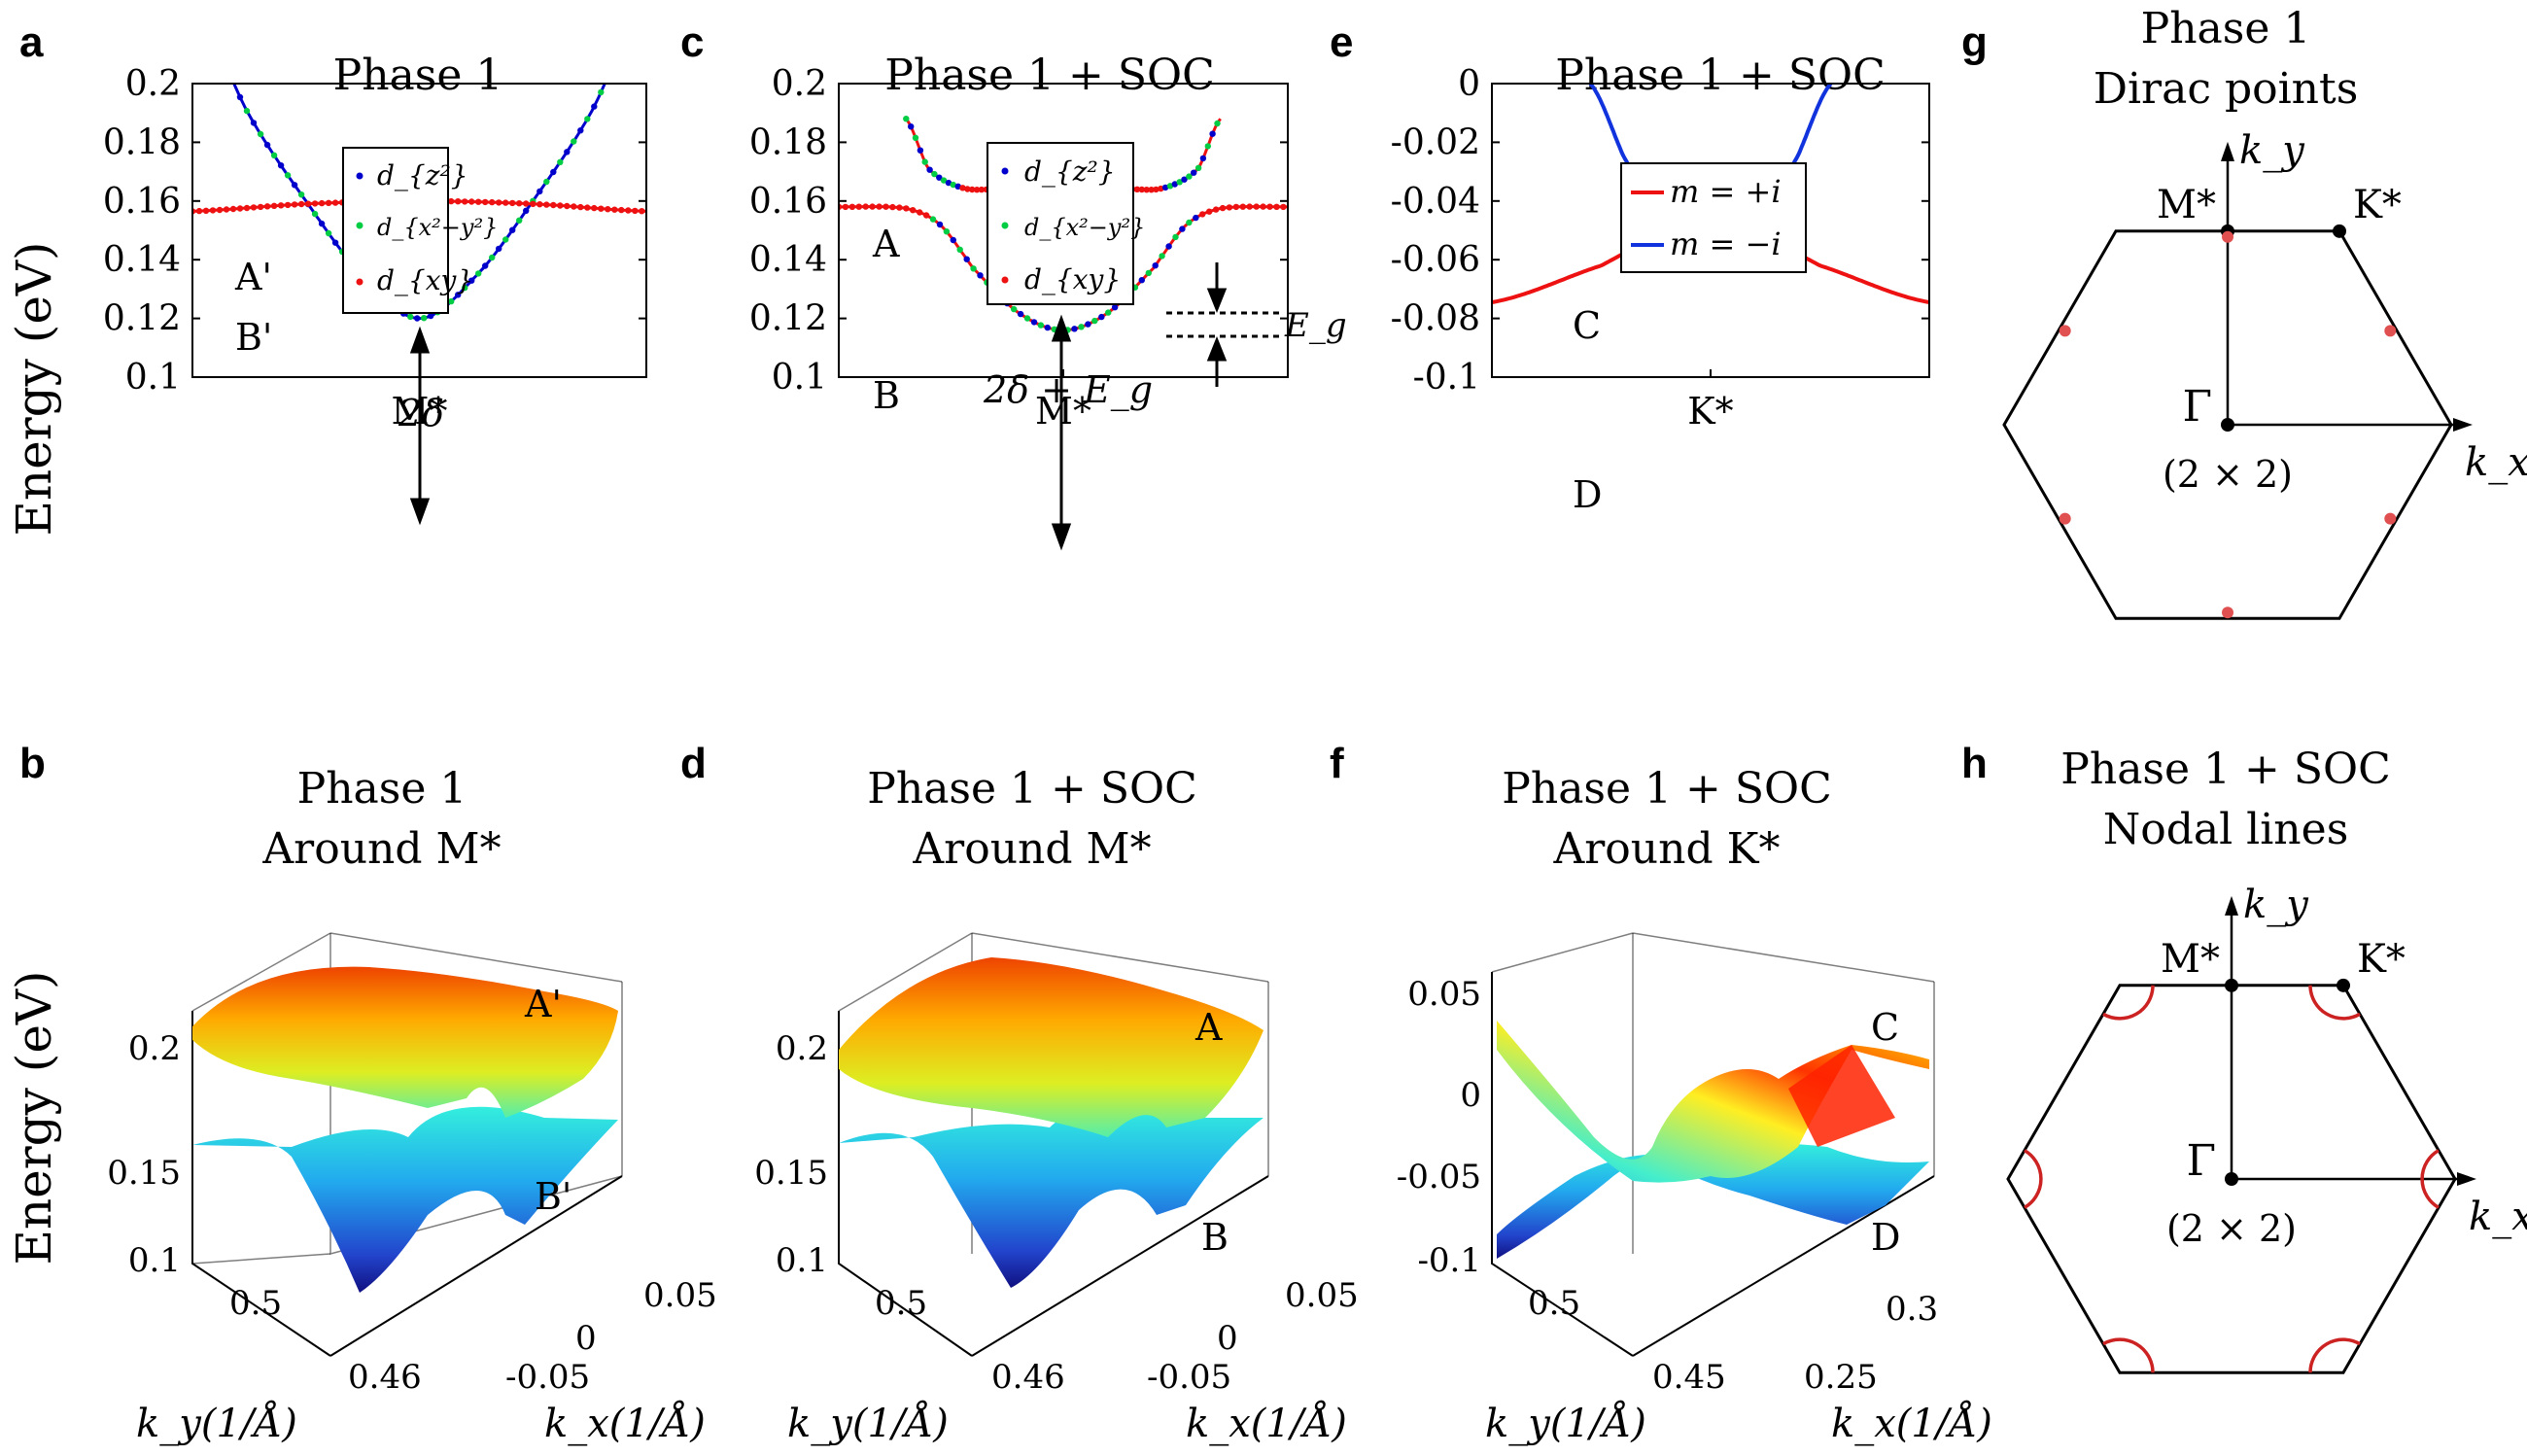 The image size is (2527, 1456). I want to click on ytick-c-6: 0.1, so click(799, 378).